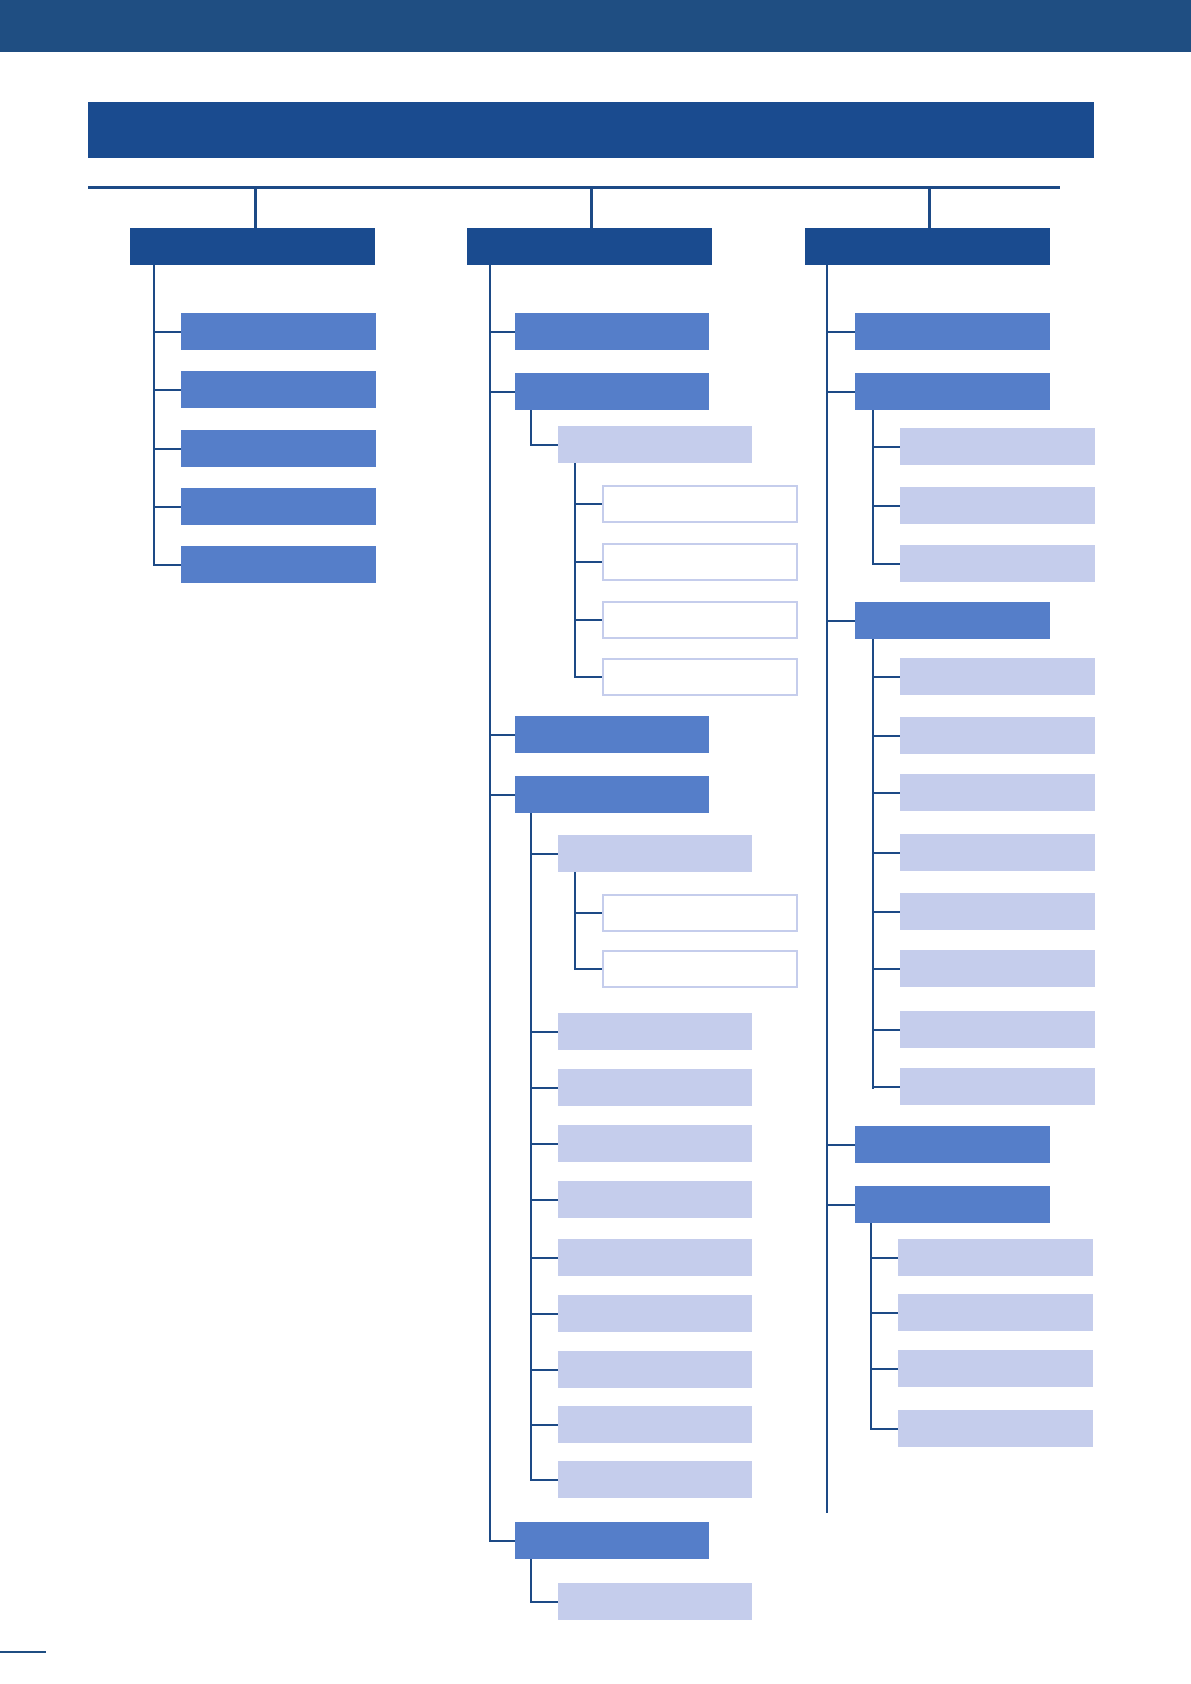  What do you see at coordinates (655, 1601) in the screenshot?
I see `col2-item-e-sub` at bounding box center [655, 1601].